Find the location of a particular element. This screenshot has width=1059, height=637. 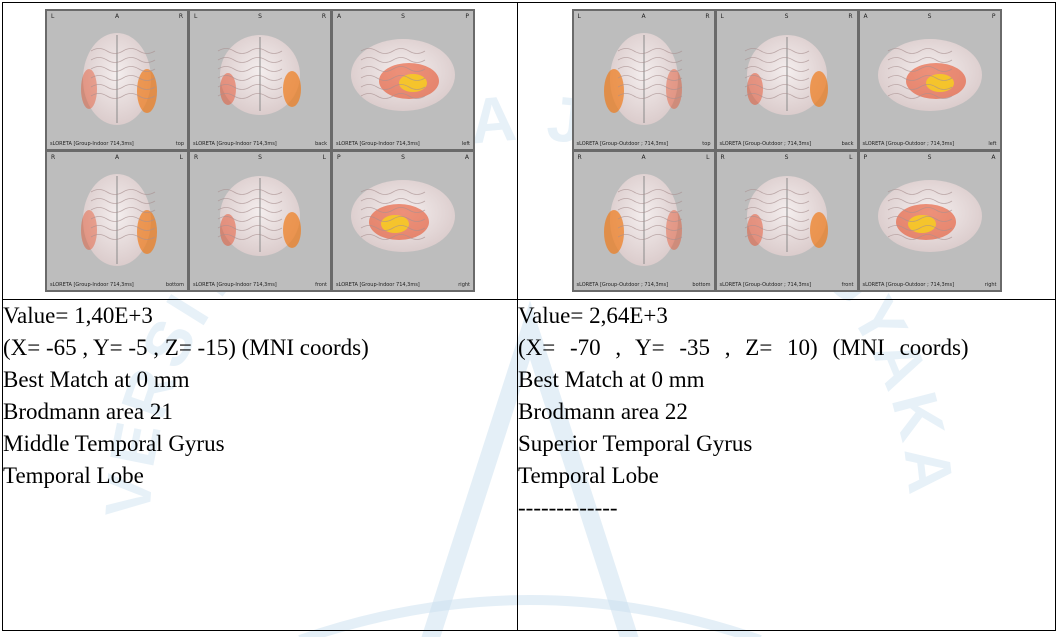

left-gyrus: Middle Temporal Gyrus is located at coordinates (114, 443).